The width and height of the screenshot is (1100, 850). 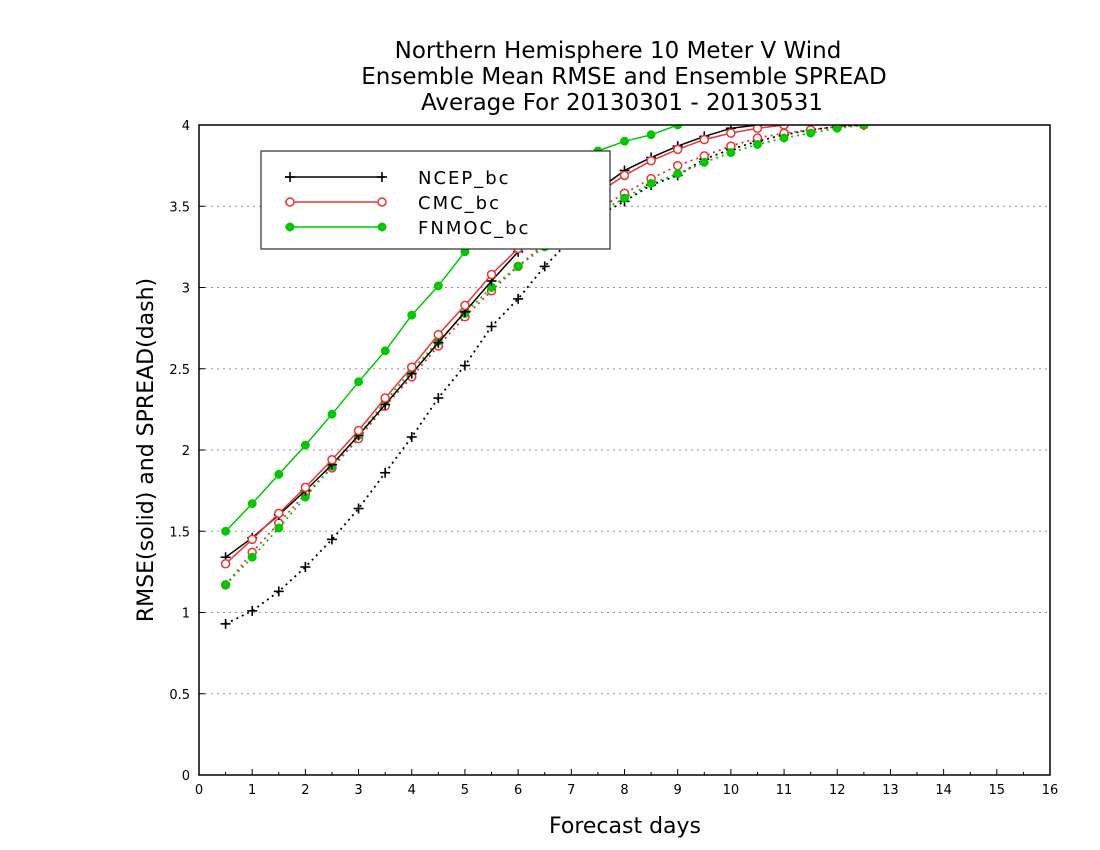 I want to click on legend: NCEP_bc CMC_bc FNMOC_bc, so click(x=435, y=200).